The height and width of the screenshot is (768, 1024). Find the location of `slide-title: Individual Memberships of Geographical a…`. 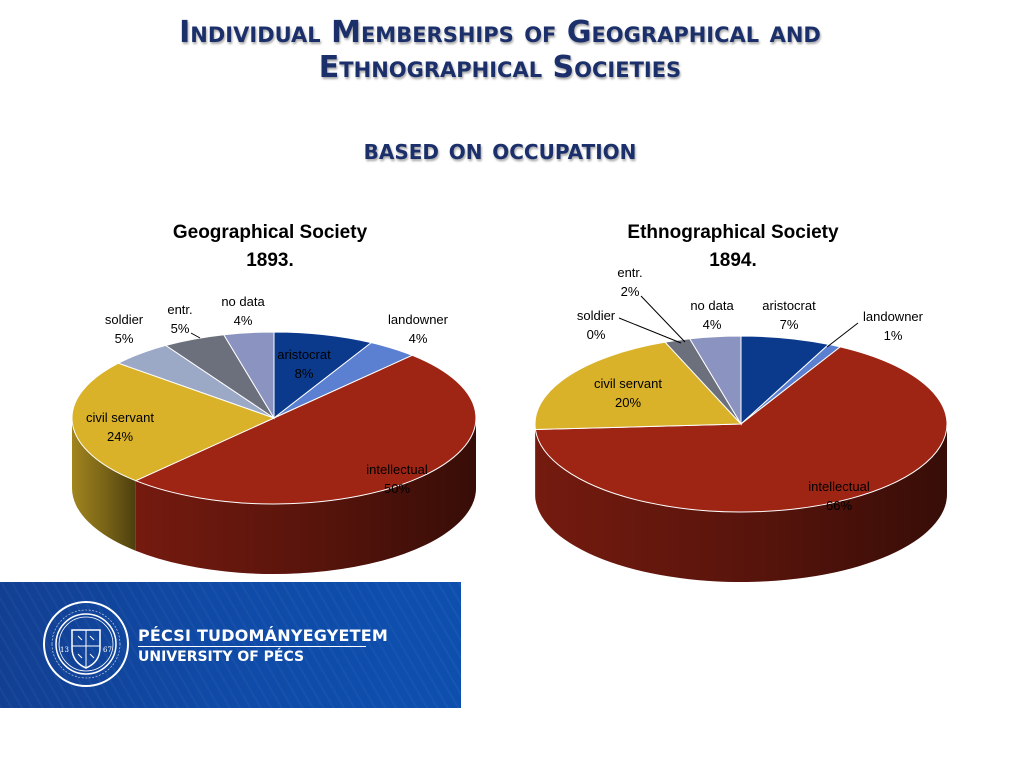

slide-title: Individual Memberships of Geographical a… is located at coordinates (500, 50).